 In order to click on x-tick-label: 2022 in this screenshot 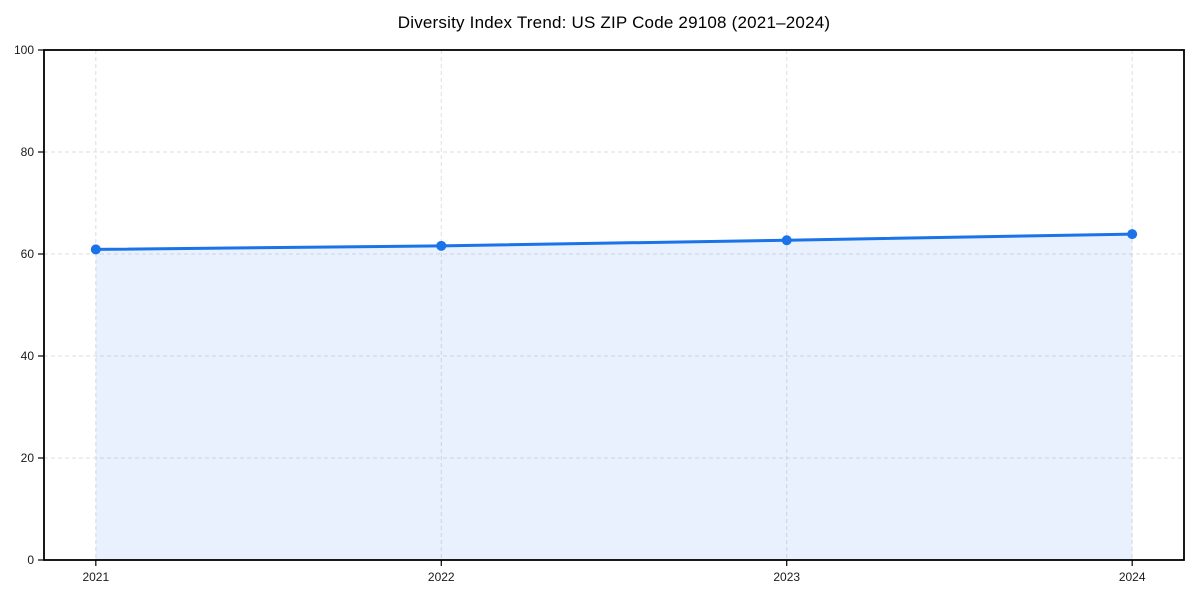, I will do `click(441, 577)`.